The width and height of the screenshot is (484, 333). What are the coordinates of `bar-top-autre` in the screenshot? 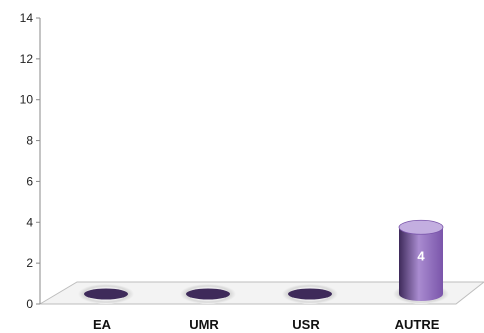 It's located at (421, 227).